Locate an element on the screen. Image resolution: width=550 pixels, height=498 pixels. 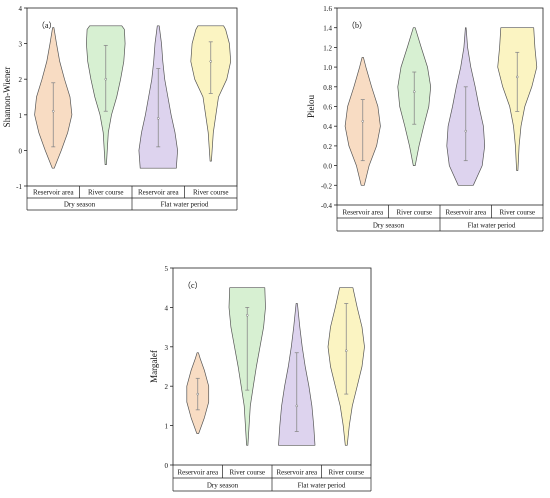
y-tick-label: 1.0 is located at coordinates (327, 68).